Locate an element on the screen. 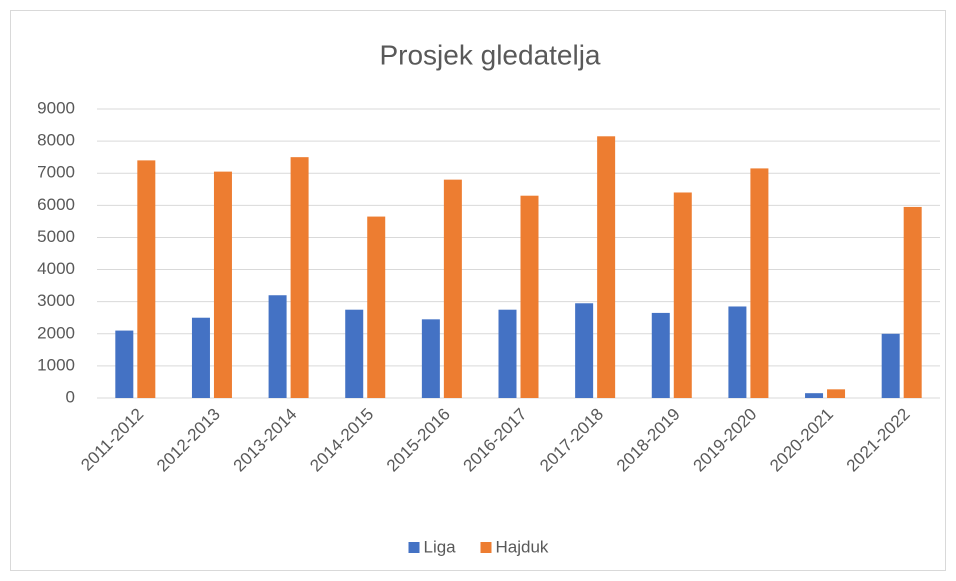 Image resolution: width=956 pixels, height=581 pixels. y-tick-label: 2000 is located at coordinates (56, 332).